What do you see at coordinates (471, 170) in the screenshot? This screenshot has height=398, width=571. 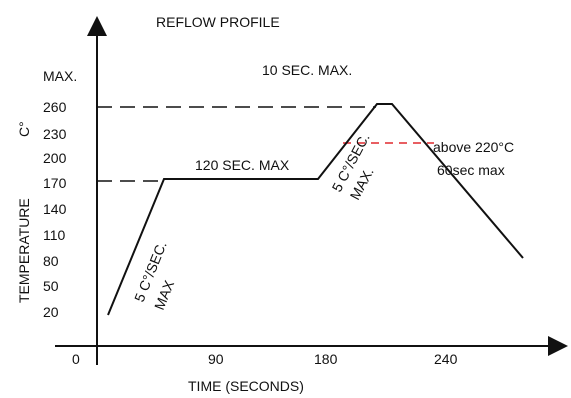 I see `liquidus-annotation-line2: 60sec max` at bounding box center [471, 170].